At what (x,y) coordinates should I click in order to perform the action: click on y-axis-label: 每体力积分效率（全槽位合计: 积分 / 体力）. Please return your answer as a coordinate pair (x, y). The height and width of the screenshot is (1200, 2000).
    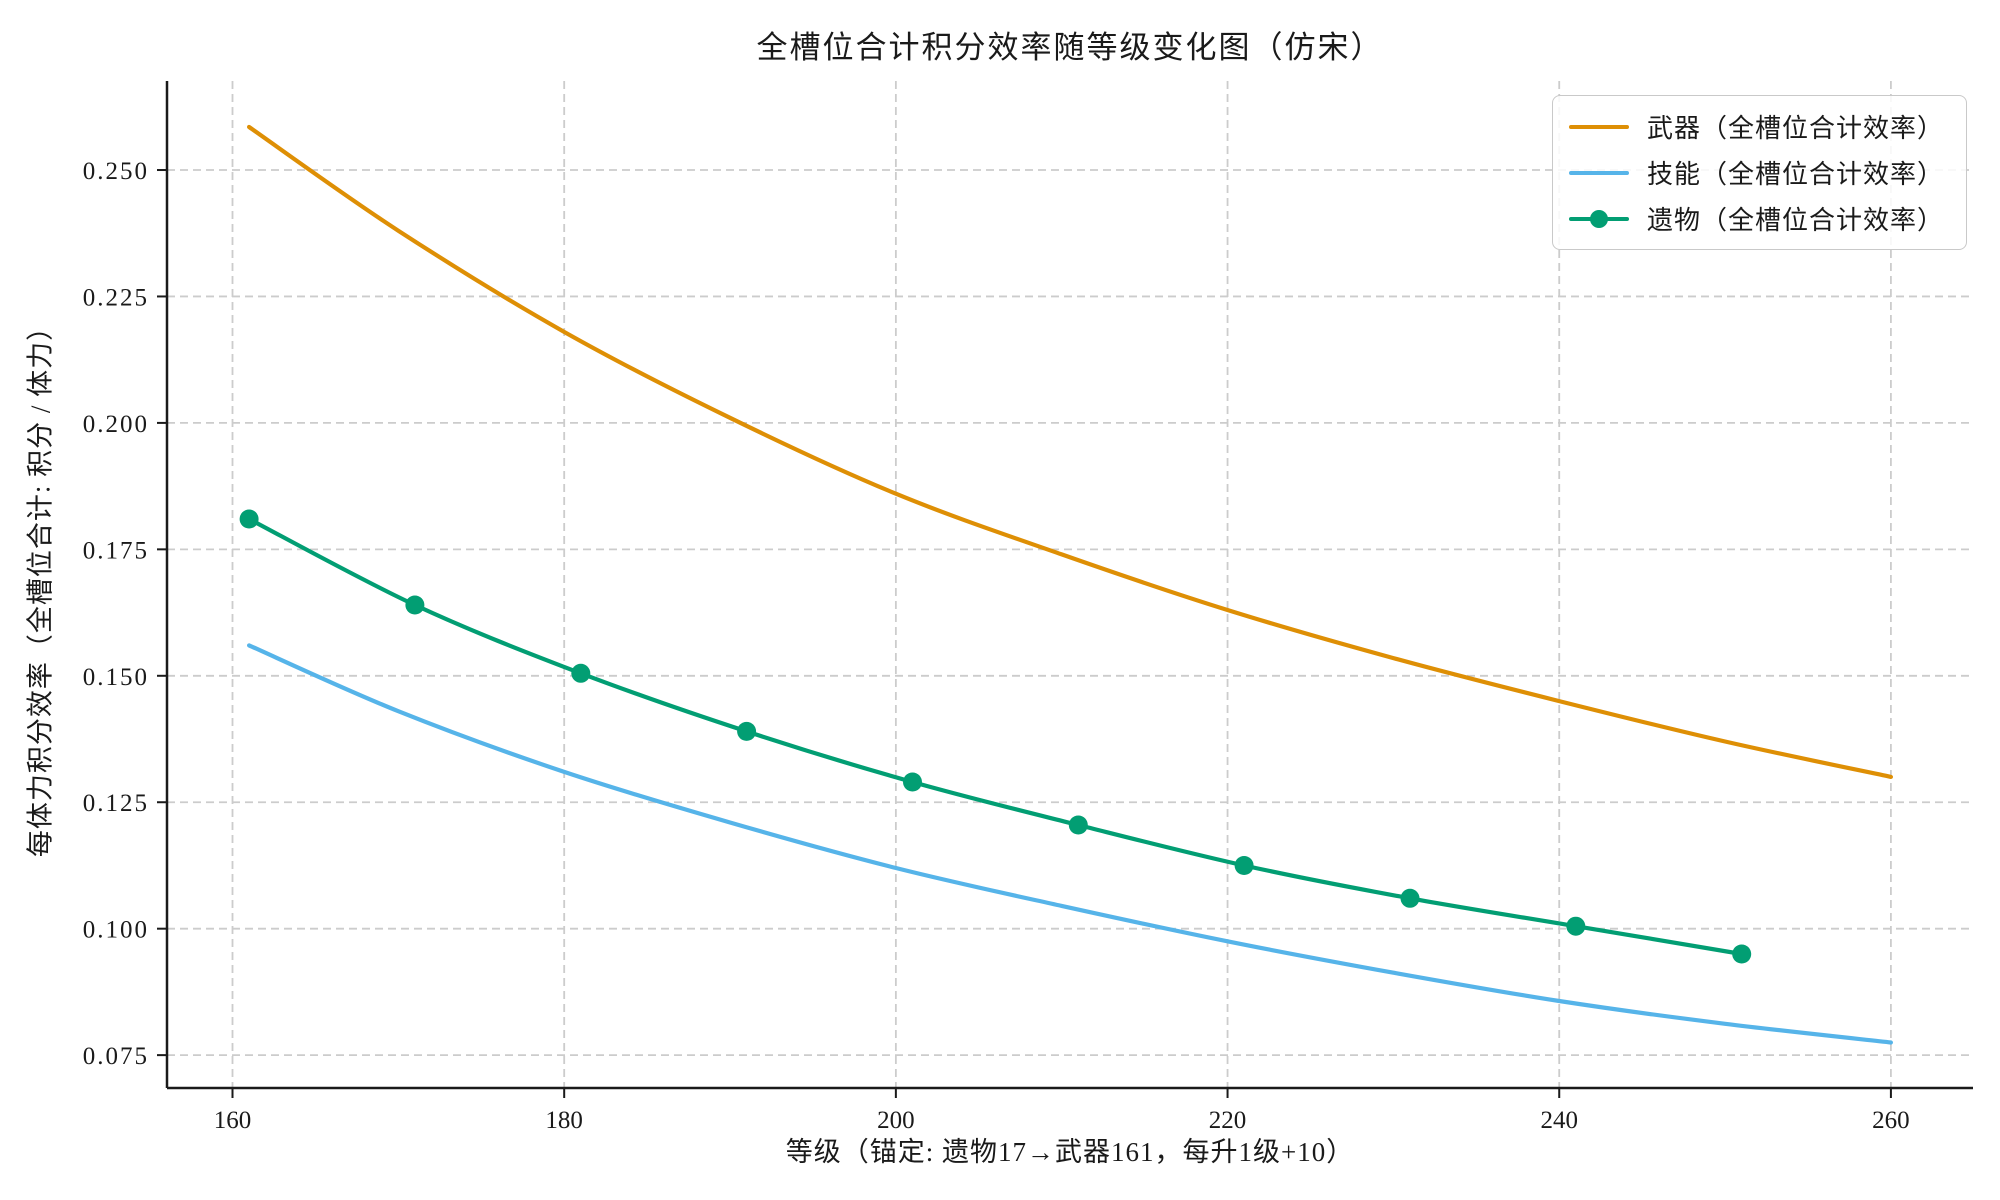
    Looking at the image, I should click on (40, 585).